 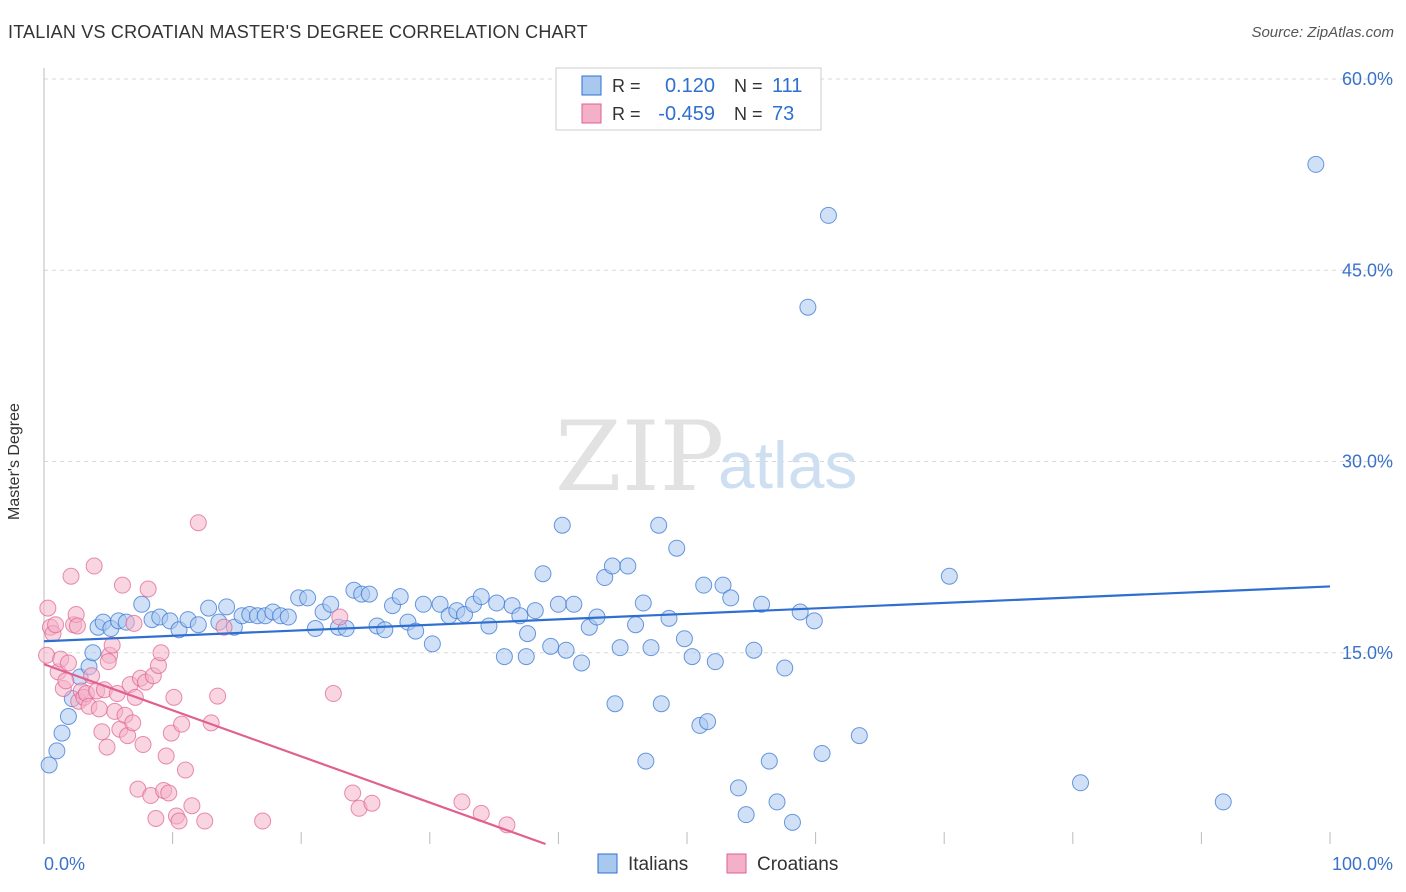 What do you see at coordinates (797, 864) in the screenshot?
I see `legend-label-croatians: Croatians` at bounding box center [797, 864].